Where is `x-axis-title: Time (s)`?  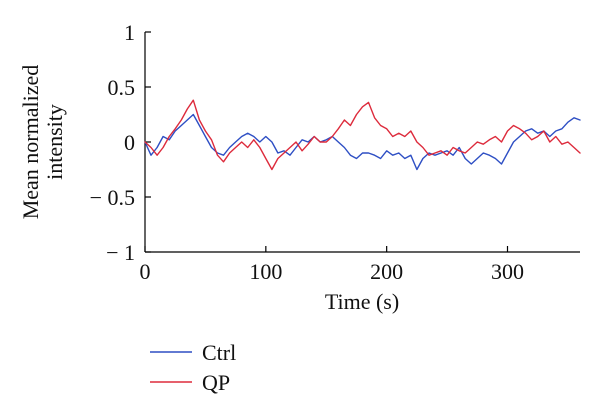 x-axis-title: Time (s) is located at coordinates (362, 301).